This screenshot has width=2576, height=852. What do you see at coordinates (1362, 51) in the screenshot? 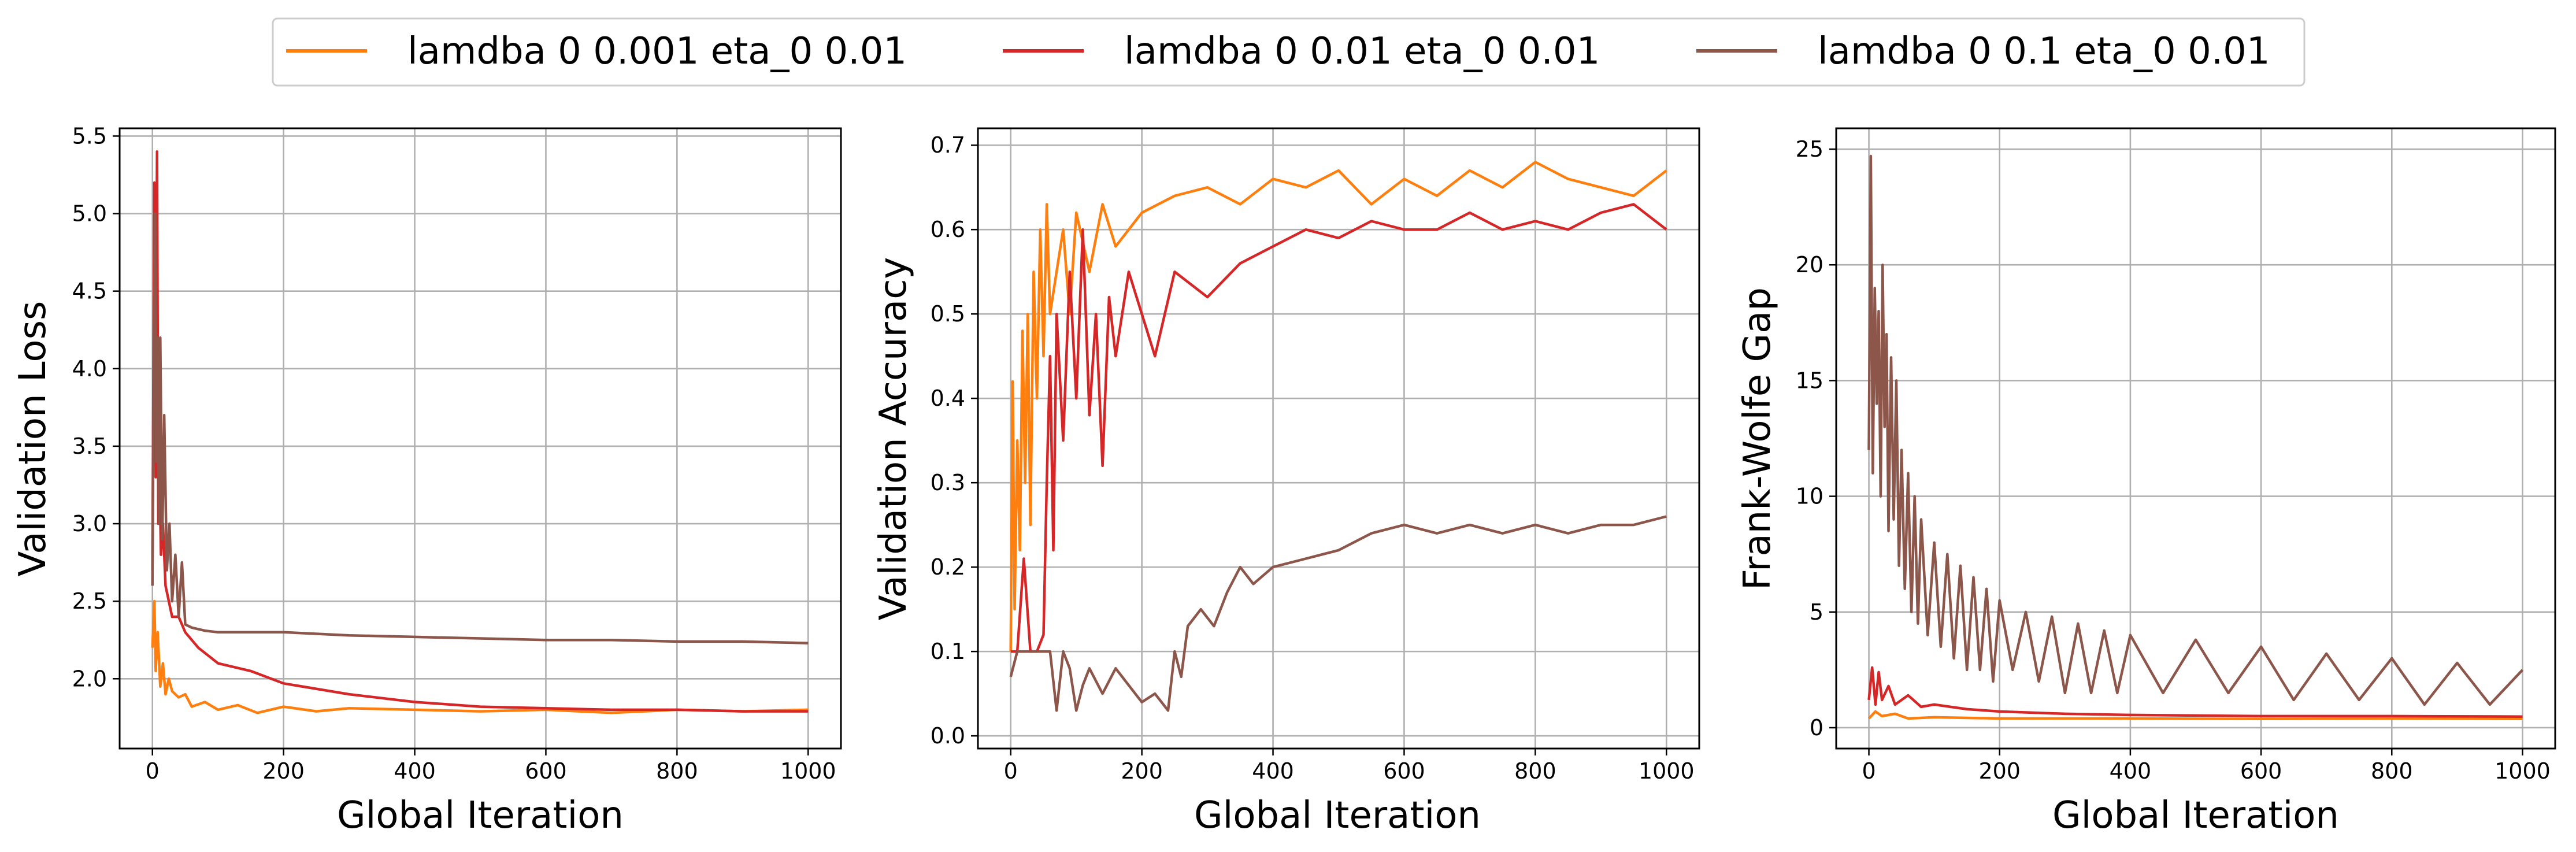
I see `legend-label-2: lamdba 0 0.01 eta_0 0.01` at bounding box center [1362, 51].